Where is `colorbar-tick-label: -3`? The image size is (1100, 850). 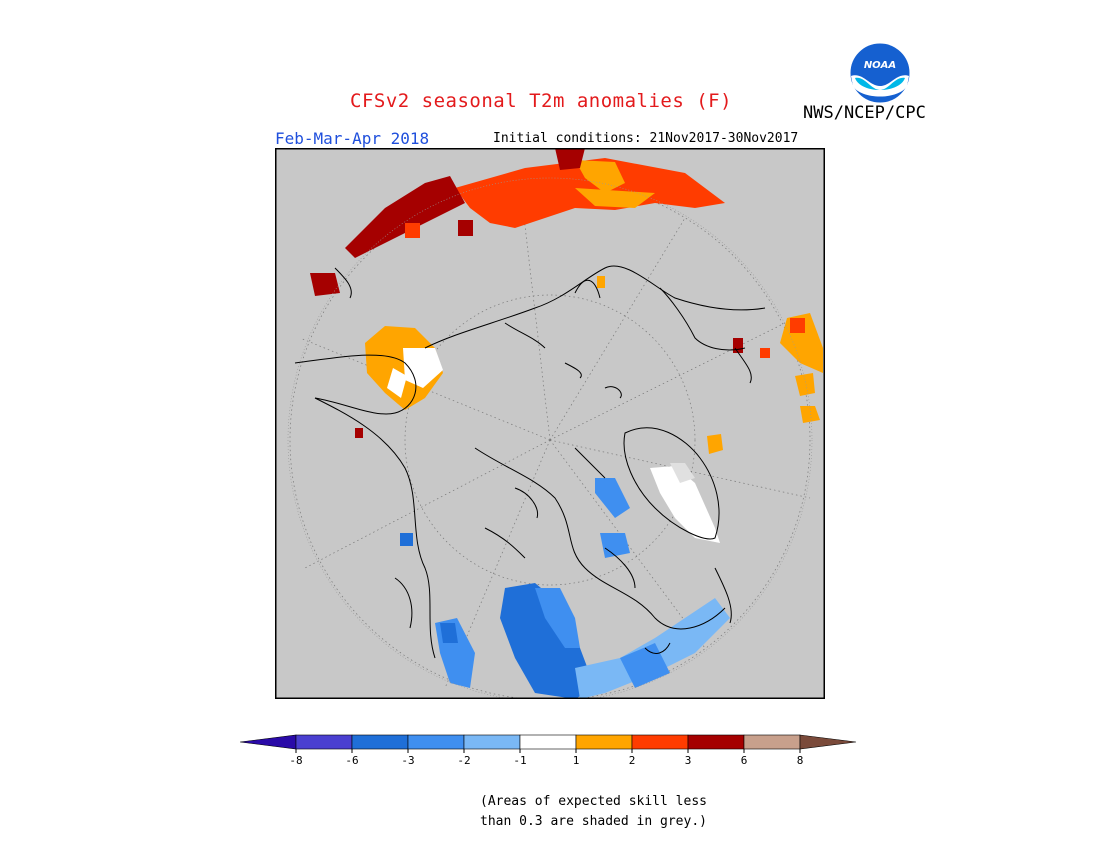 colorbar-tick-label: -3 is located at coordinates (407, 760).